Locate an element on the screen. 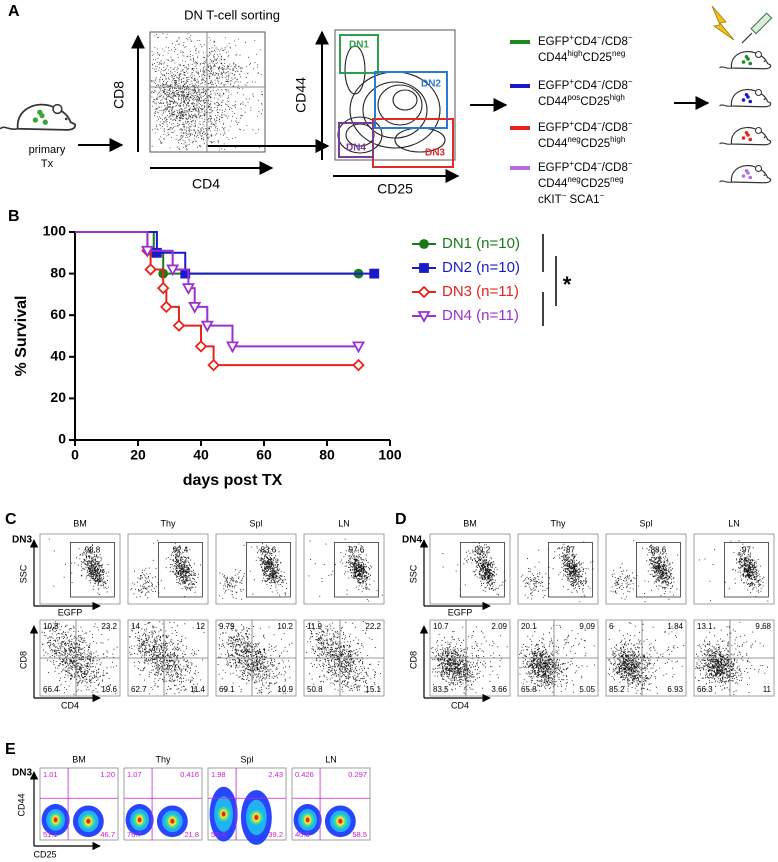 Image resolution: width=778 pixels, height=862 pixels. label-part: + is located at coordinates (571, 163).